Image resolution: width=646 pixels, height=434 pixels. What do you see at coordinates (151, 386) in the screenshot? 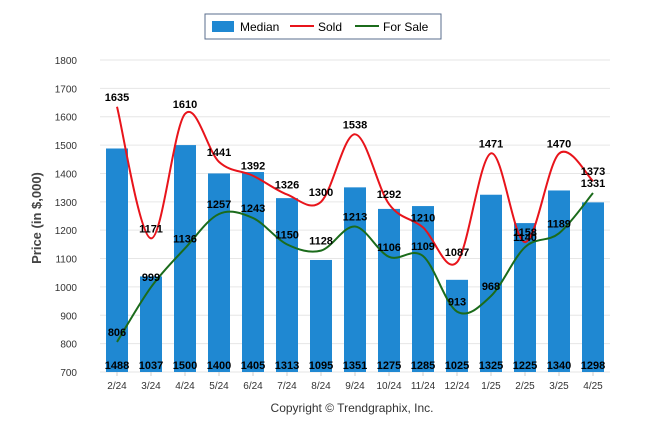
I see `x-tick-label: 3/24` at bounding box center [151, 386].